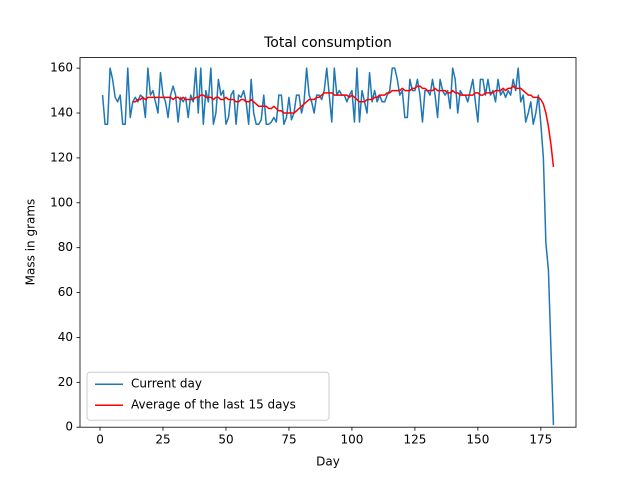 The image size is (640, 480). What do you see at coordinates (162, 440) in the screenshot?
I see `x-tick-label: 25` at bounding box center [162, 440].